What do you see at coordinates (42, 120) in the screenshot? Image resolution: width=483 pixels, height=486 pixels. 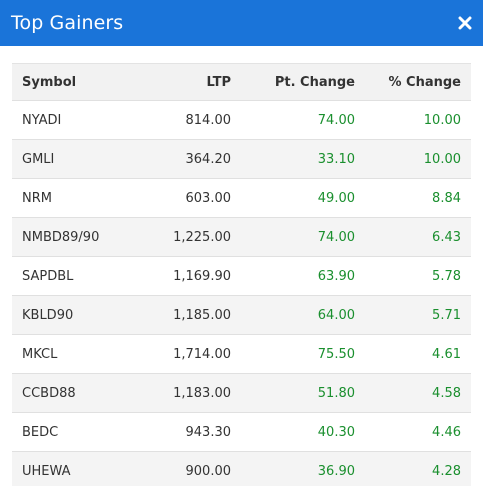 I see `symbol-cell: NYADI` at bounding box center [42, 120].